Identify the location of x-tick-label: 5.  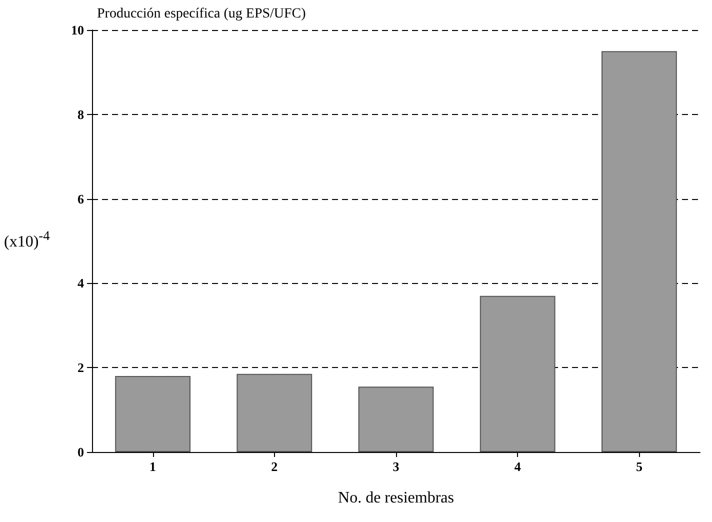
(639, 466).